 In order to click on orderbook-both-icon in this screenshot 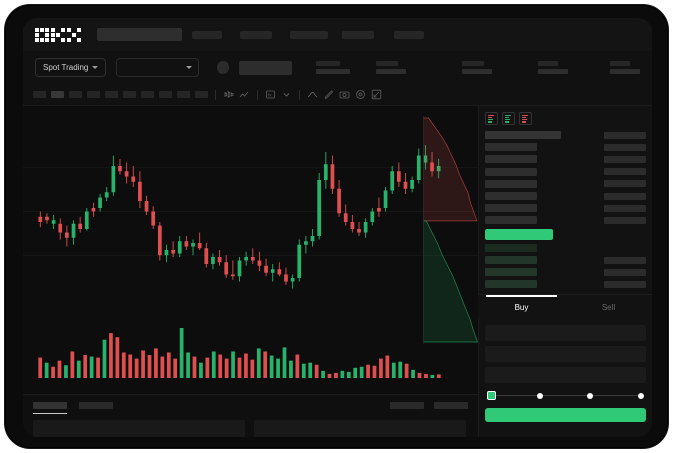, I will do `click(491, 118)`.